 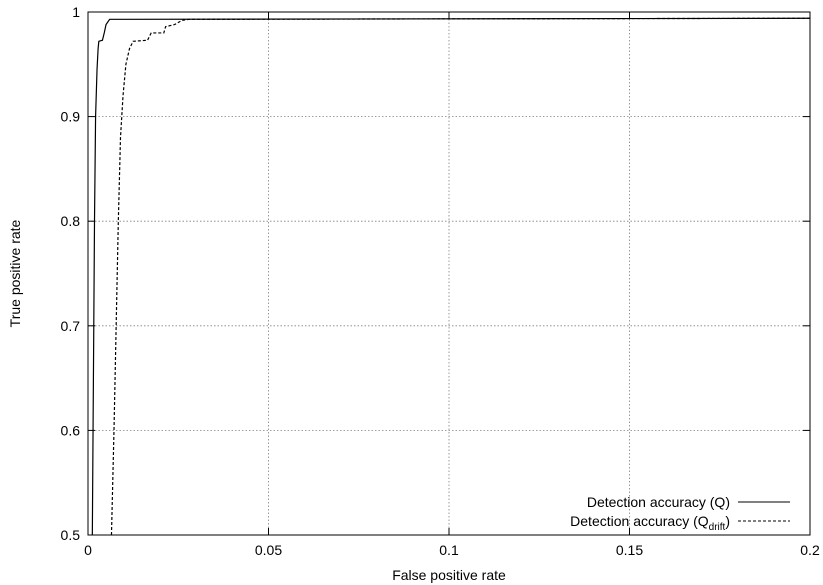 I want to click on x-tick-label: 0.05, so click(x=268, y=550).